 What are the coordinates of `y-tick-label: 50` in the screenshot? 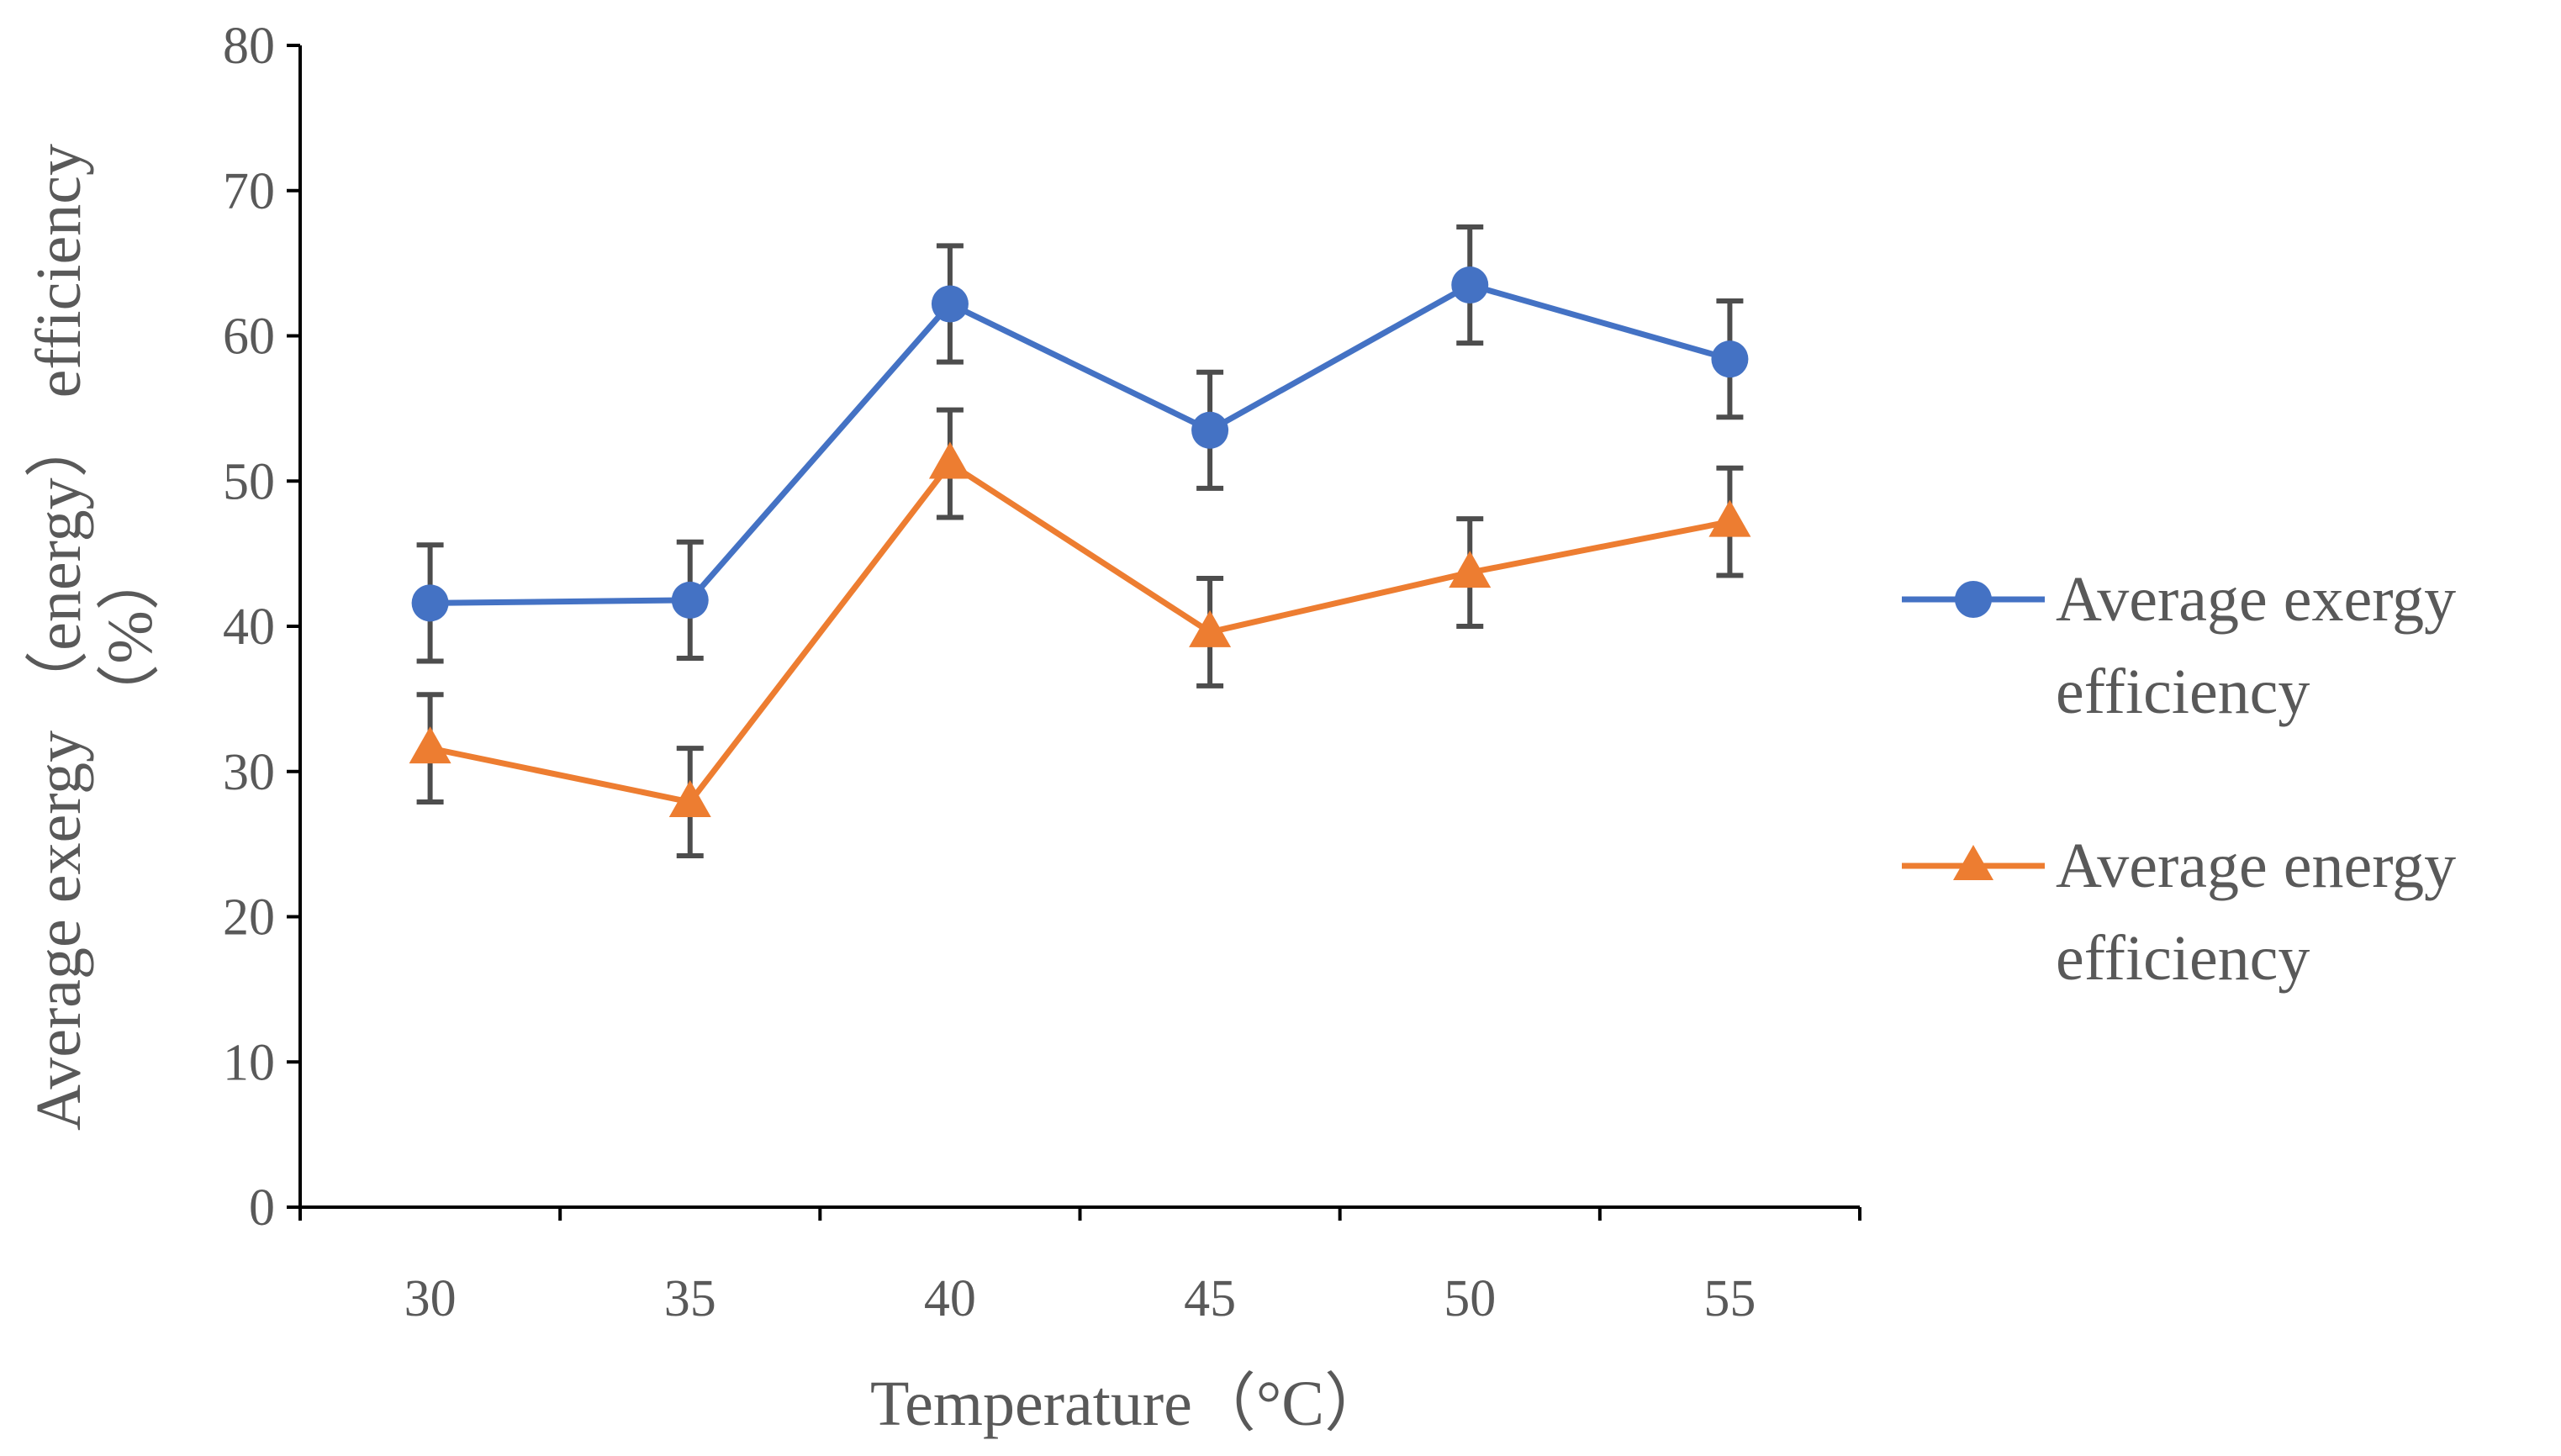 It's located at (249, 481).